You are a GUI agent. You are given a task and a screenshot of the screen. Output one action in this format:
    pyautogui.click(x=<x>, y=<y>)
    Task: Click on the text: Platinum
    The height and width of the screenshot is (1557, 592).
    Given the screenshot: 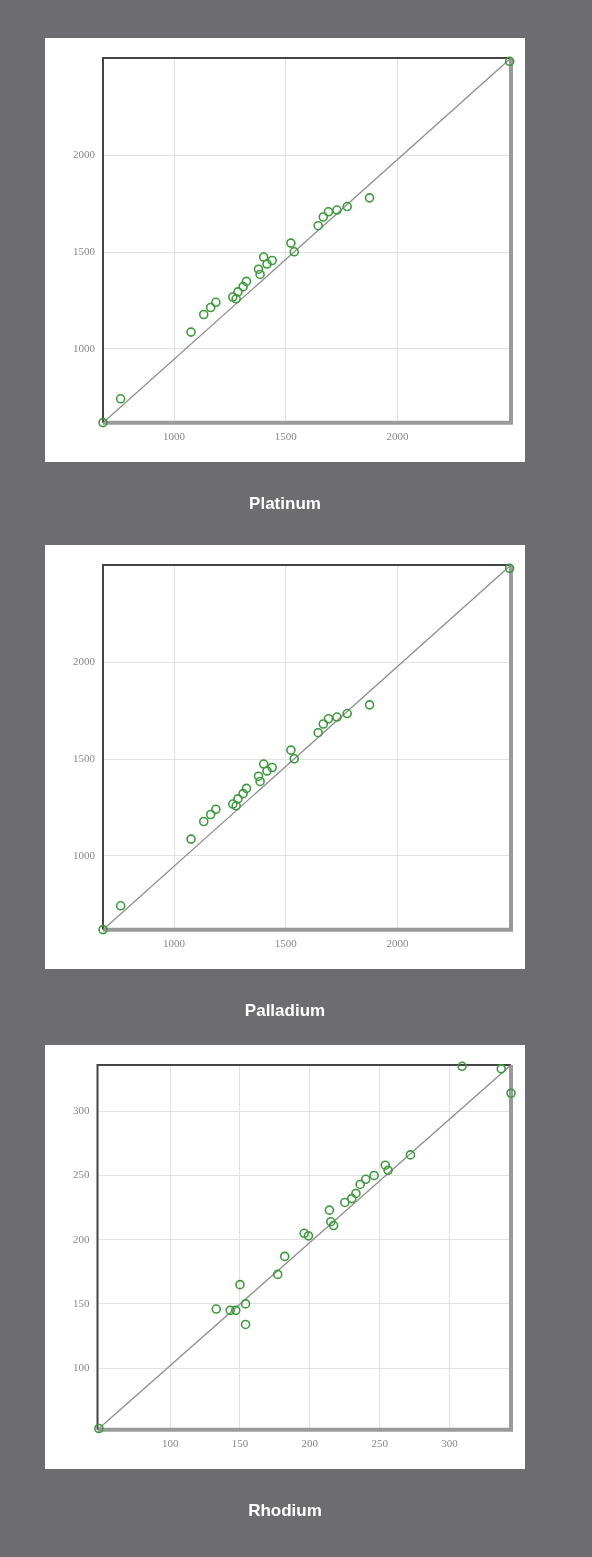 What is the action you would take?
    pyautogui.click(x=285, y=504)
    